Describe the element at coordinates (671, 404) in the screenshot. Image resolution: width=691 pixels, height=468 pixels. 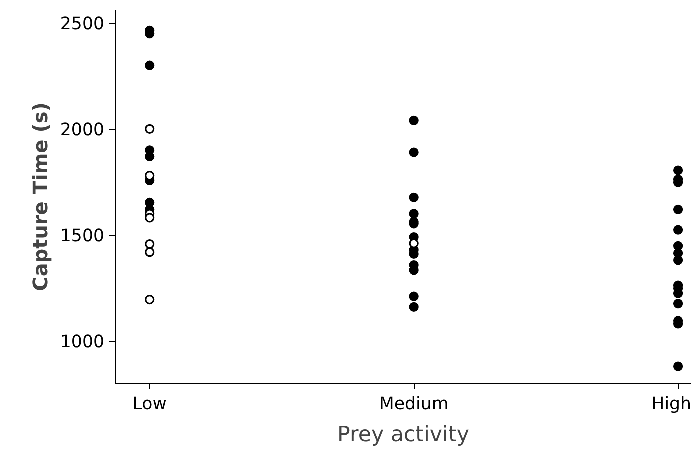
I see `x-tick-label: High` at that location.